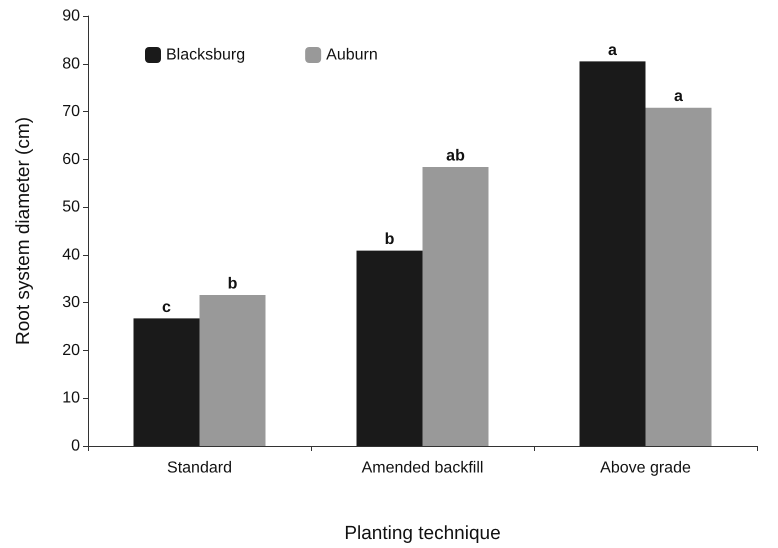  Describe the element at coordinates (199, 468) in the screenshot. I see `x-tick-label: Standard` at that location.